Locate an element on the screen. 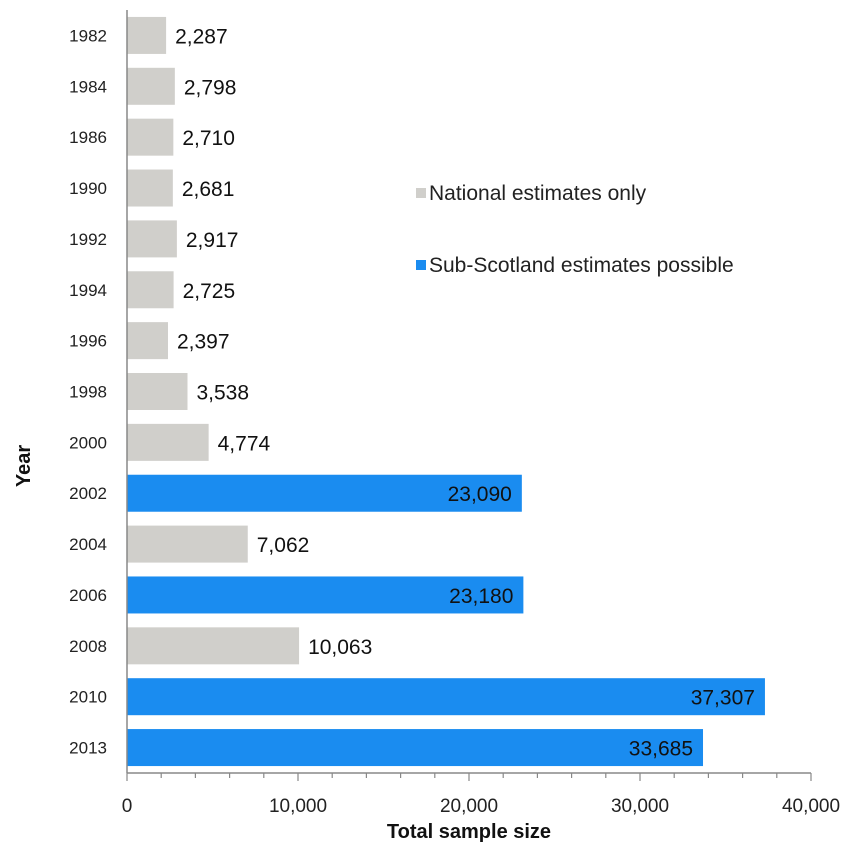 The width and height of the screenshot is (854, 868). bar-2013 is located at coordinates (415, 748).